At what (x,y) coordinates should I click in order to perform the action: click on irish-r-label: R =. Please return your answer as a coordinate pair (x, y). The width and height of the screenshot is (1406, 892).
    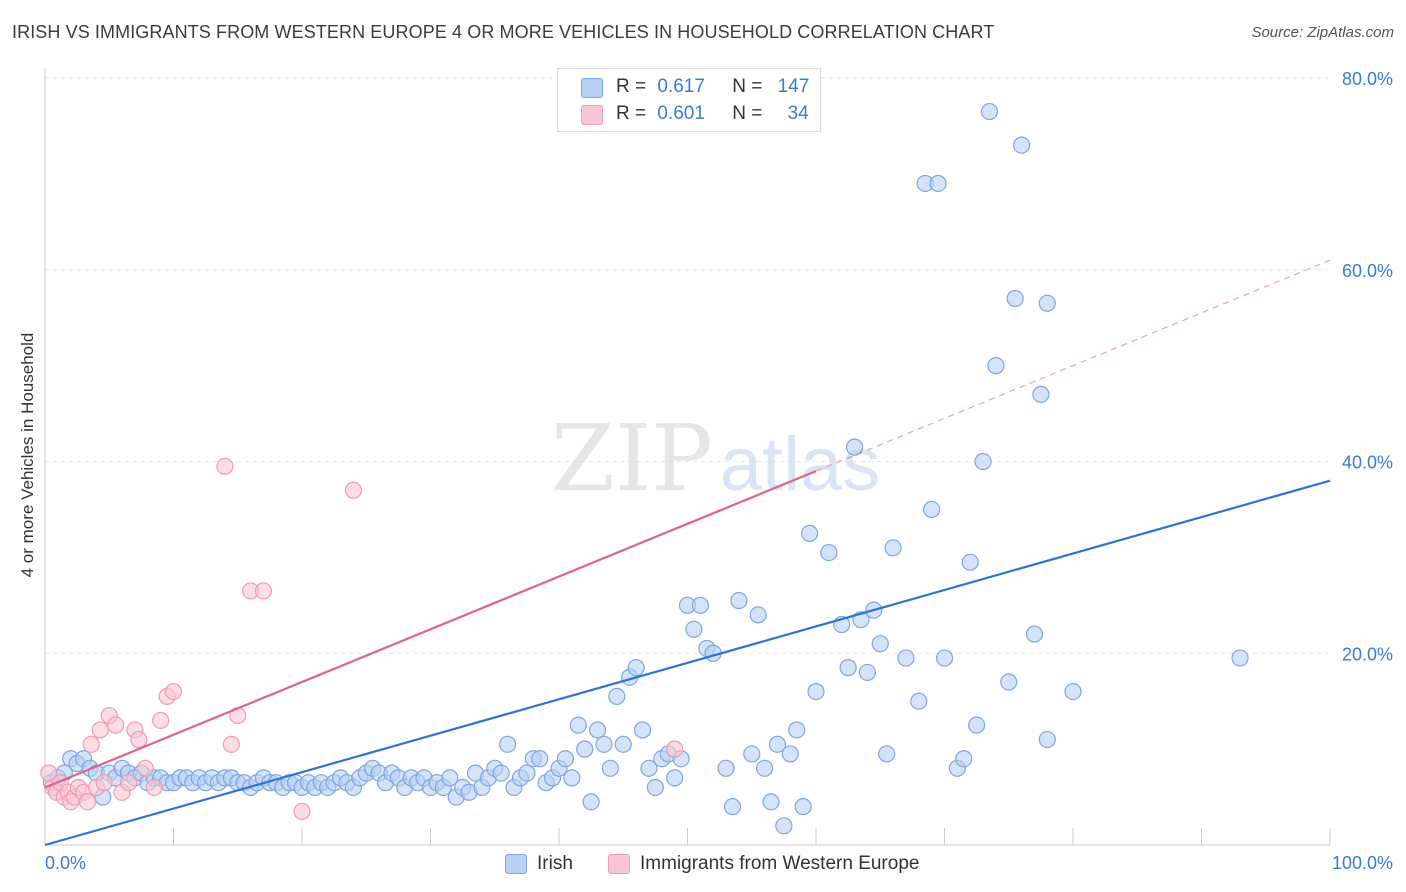
    Looking at the image, I should click on (631, 86).